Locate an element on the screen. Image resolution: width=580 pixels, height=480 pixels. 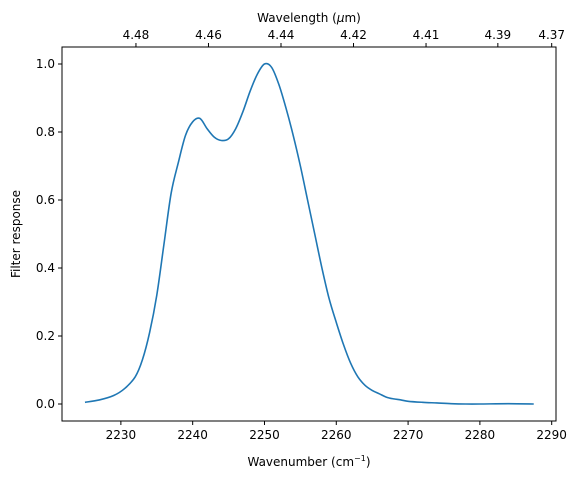
y-tick-label: 0.0 is located at coordinates (45, 404).